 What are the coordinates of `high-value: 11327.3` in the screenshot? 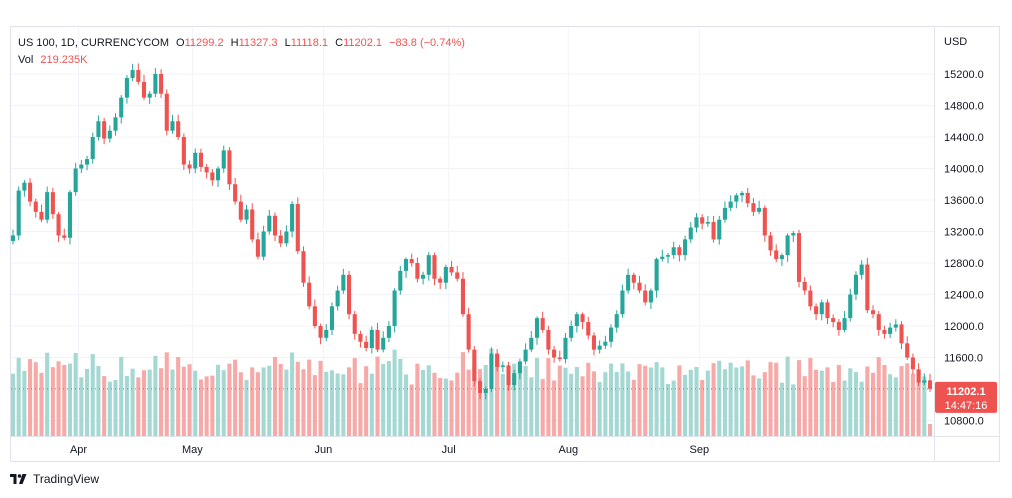 It's located at (258, 43).